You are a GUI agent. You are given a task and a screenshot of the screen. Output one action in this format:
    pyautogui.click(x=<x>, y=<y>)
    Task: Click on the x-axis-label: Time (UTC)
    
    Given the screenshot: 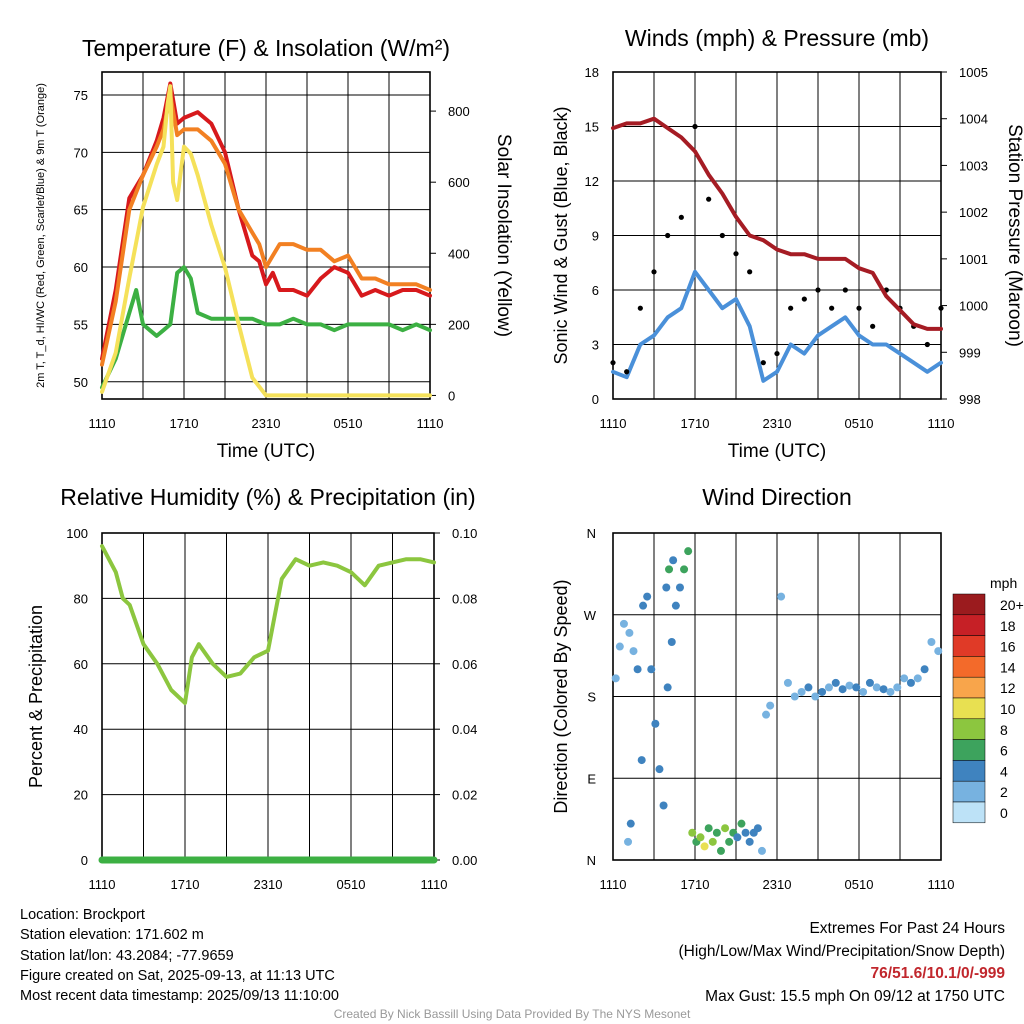 What is the action you would take?
    pyautogui.click(x=777, y=451)
    